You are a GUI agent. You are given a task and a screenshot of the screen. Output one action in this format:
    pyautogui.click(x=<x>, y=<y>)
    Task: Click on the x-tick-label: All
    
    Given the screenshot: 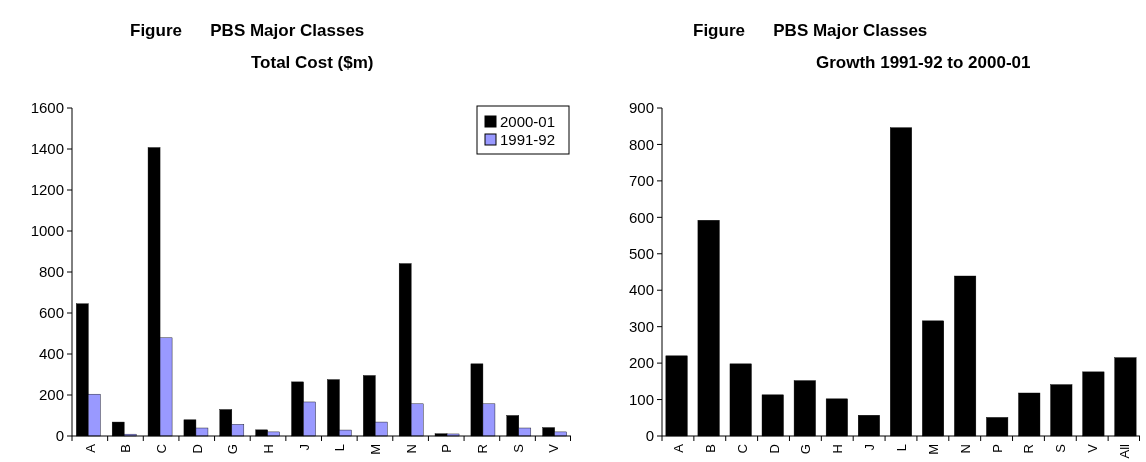 What is the action you would take?
    pyautogui.click(x=1125, y=451)
    